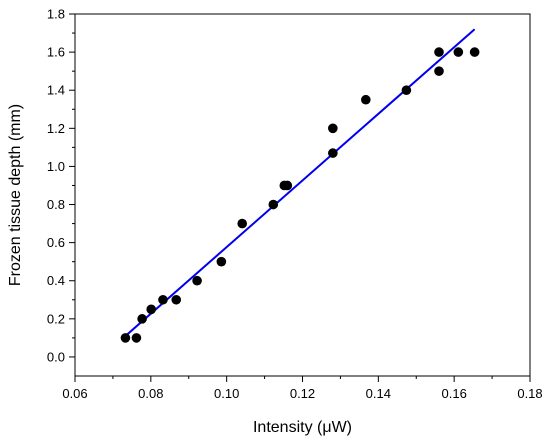  I want to click on x-tick-label: 0.16, so click(454, 393).